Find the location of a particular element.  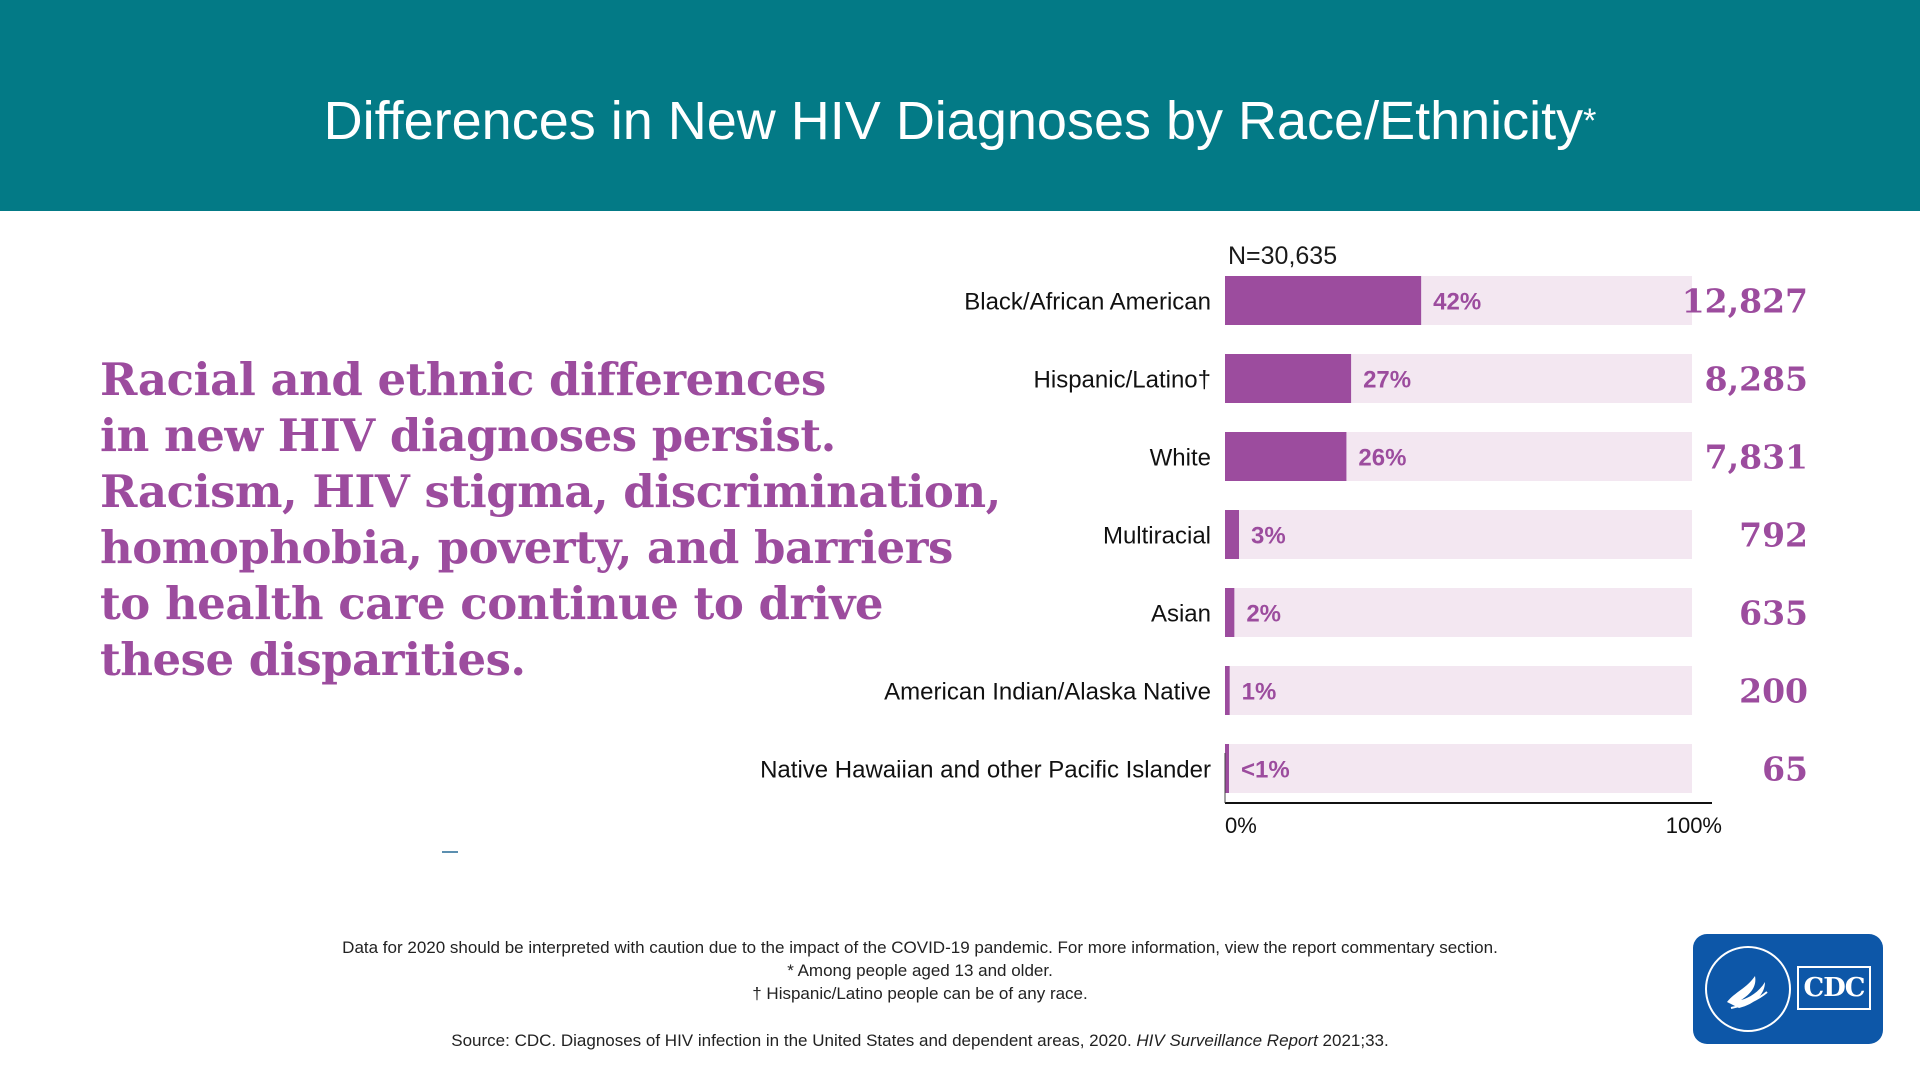

hhs-seal-icon is located at coordinates (1748, 989).